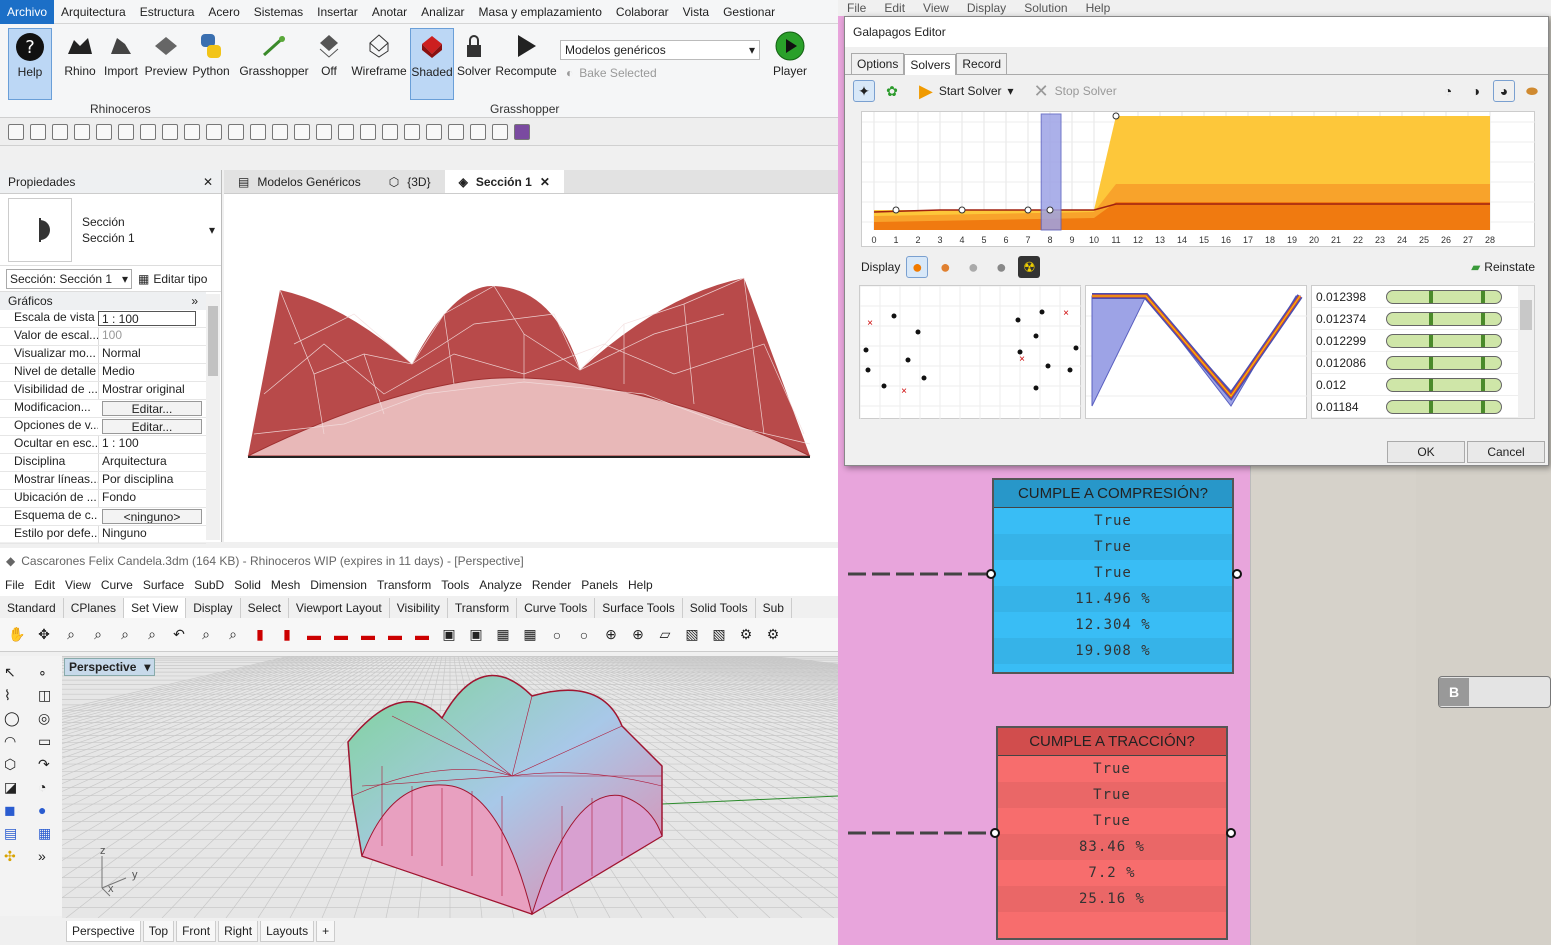  What do you see at coordinates (45, 585) in the screenshot?
I see `rhino-menu-1: Edit` at bounding box center [45, 585].